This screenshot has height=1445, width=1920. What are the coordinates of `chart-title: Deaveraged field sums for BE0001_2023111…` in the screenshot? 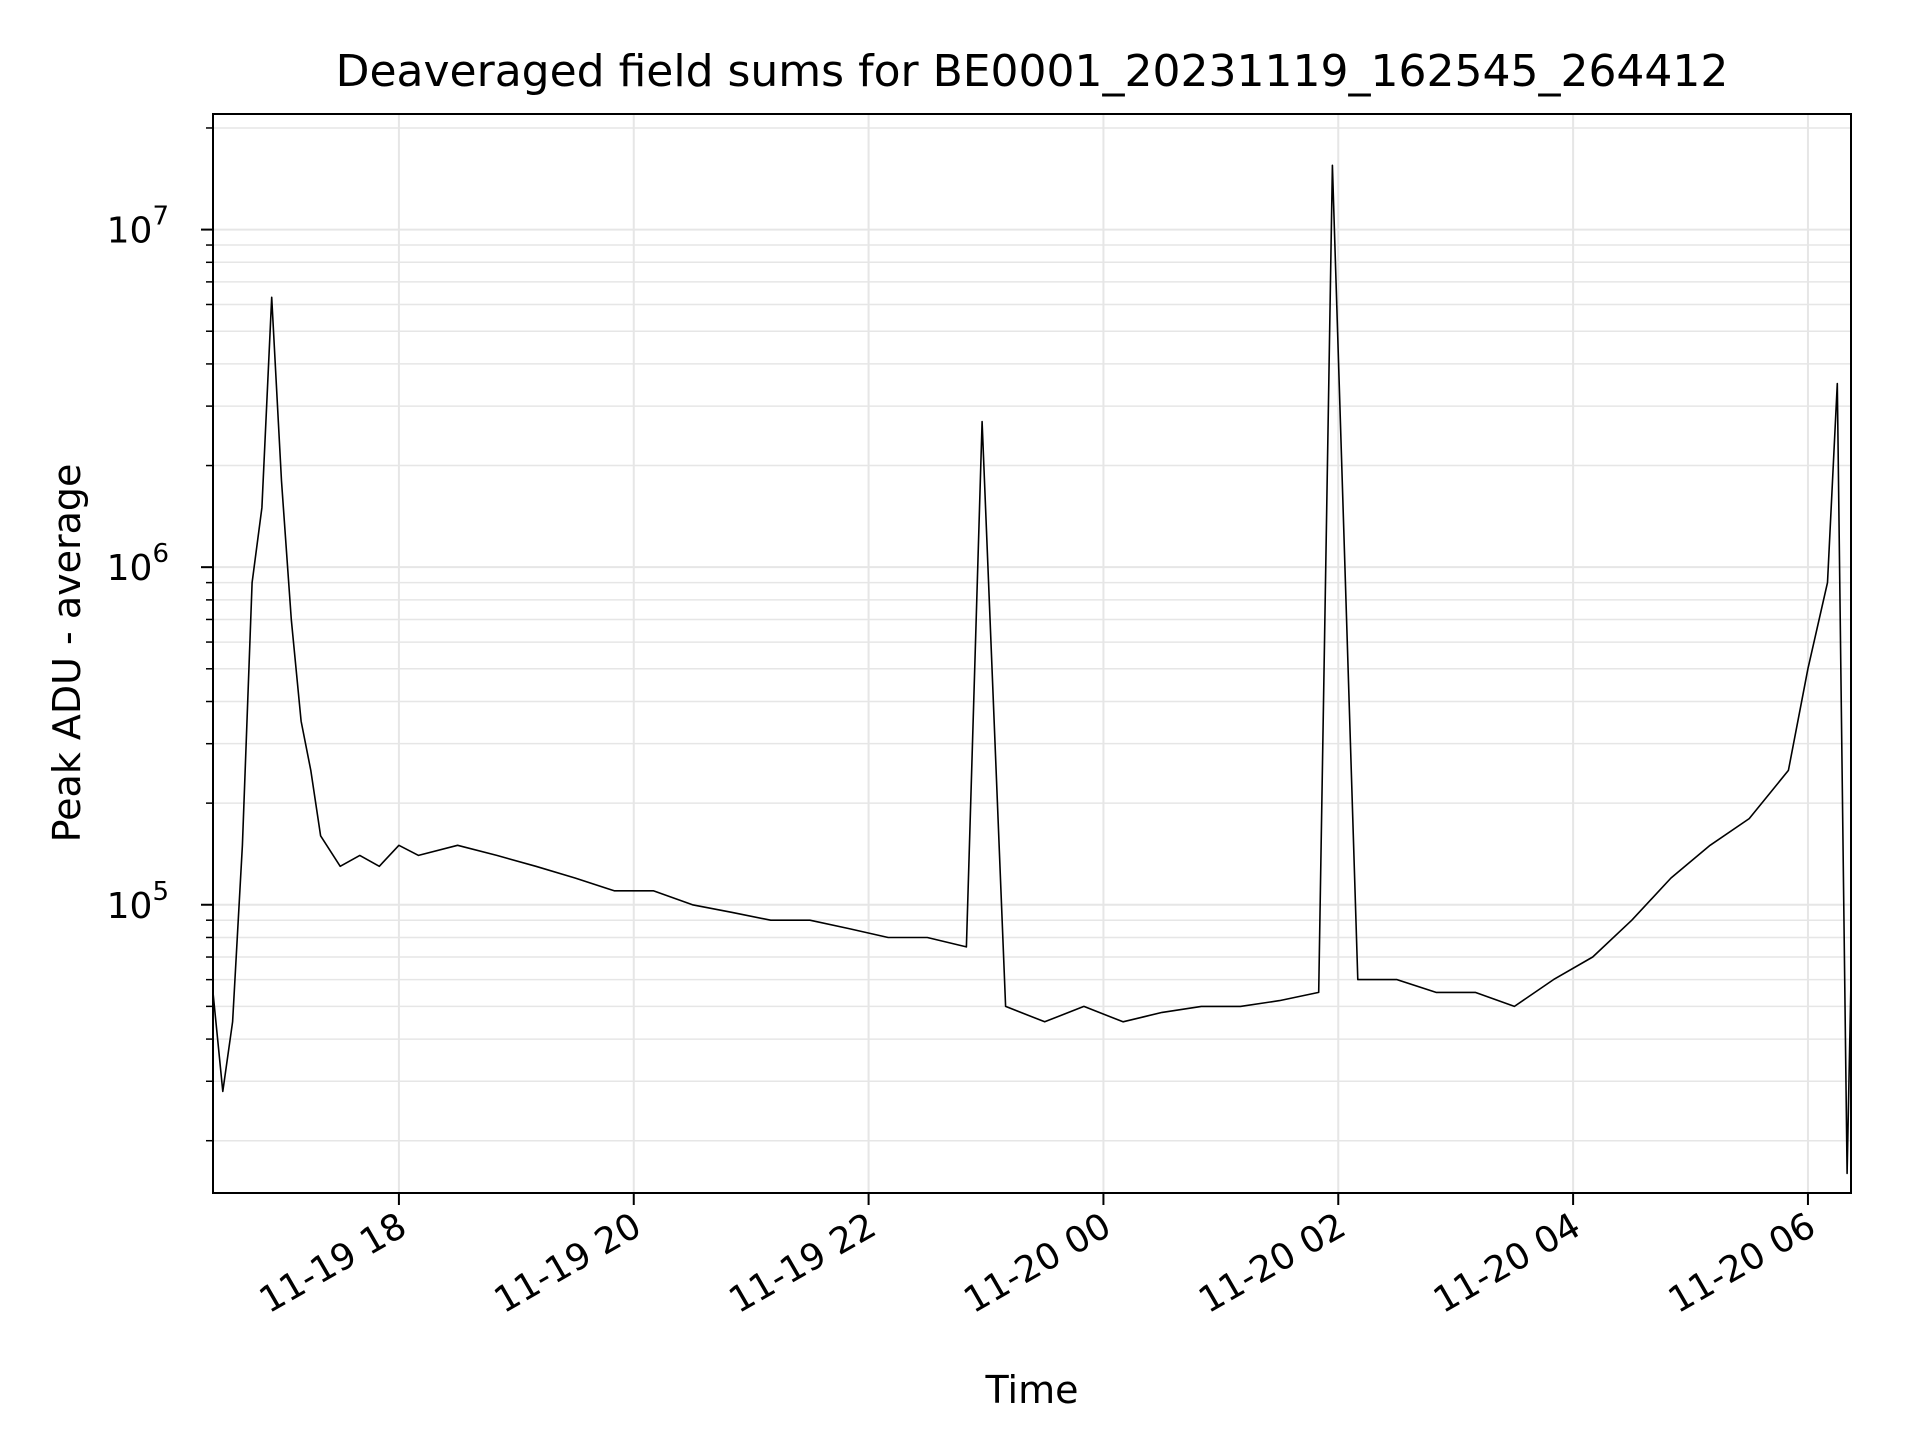 It's located at (1032, 71).